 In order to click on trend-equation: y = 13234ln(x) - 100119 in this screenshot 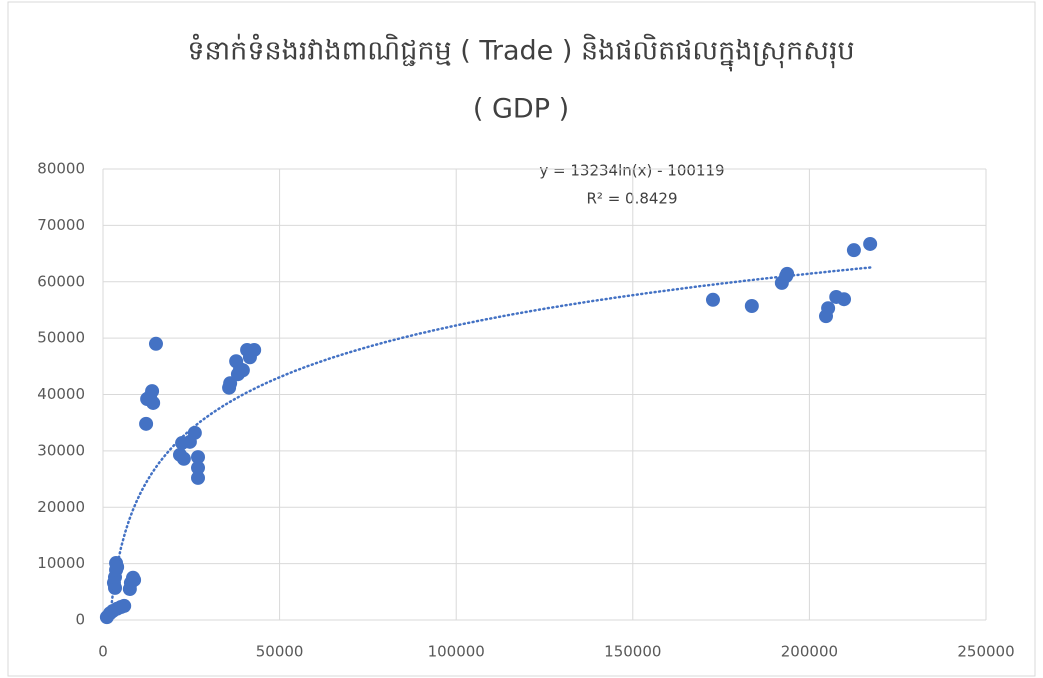, I will do `click(631, 171)`.